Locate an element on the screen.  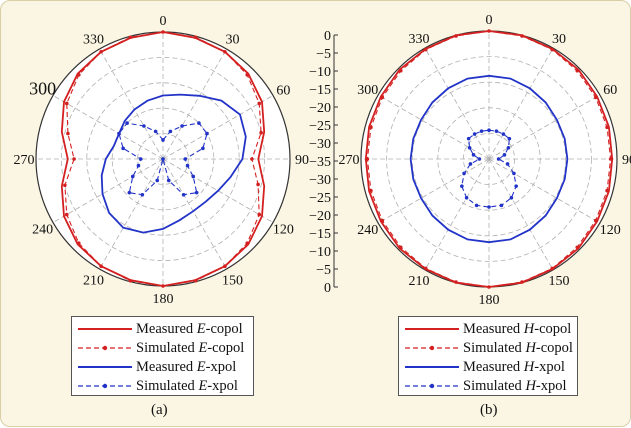
radial-scale: 0−5−10−15−20−25−30−35−30−25−20−15−10−50 is located at coordinates (323, 162).